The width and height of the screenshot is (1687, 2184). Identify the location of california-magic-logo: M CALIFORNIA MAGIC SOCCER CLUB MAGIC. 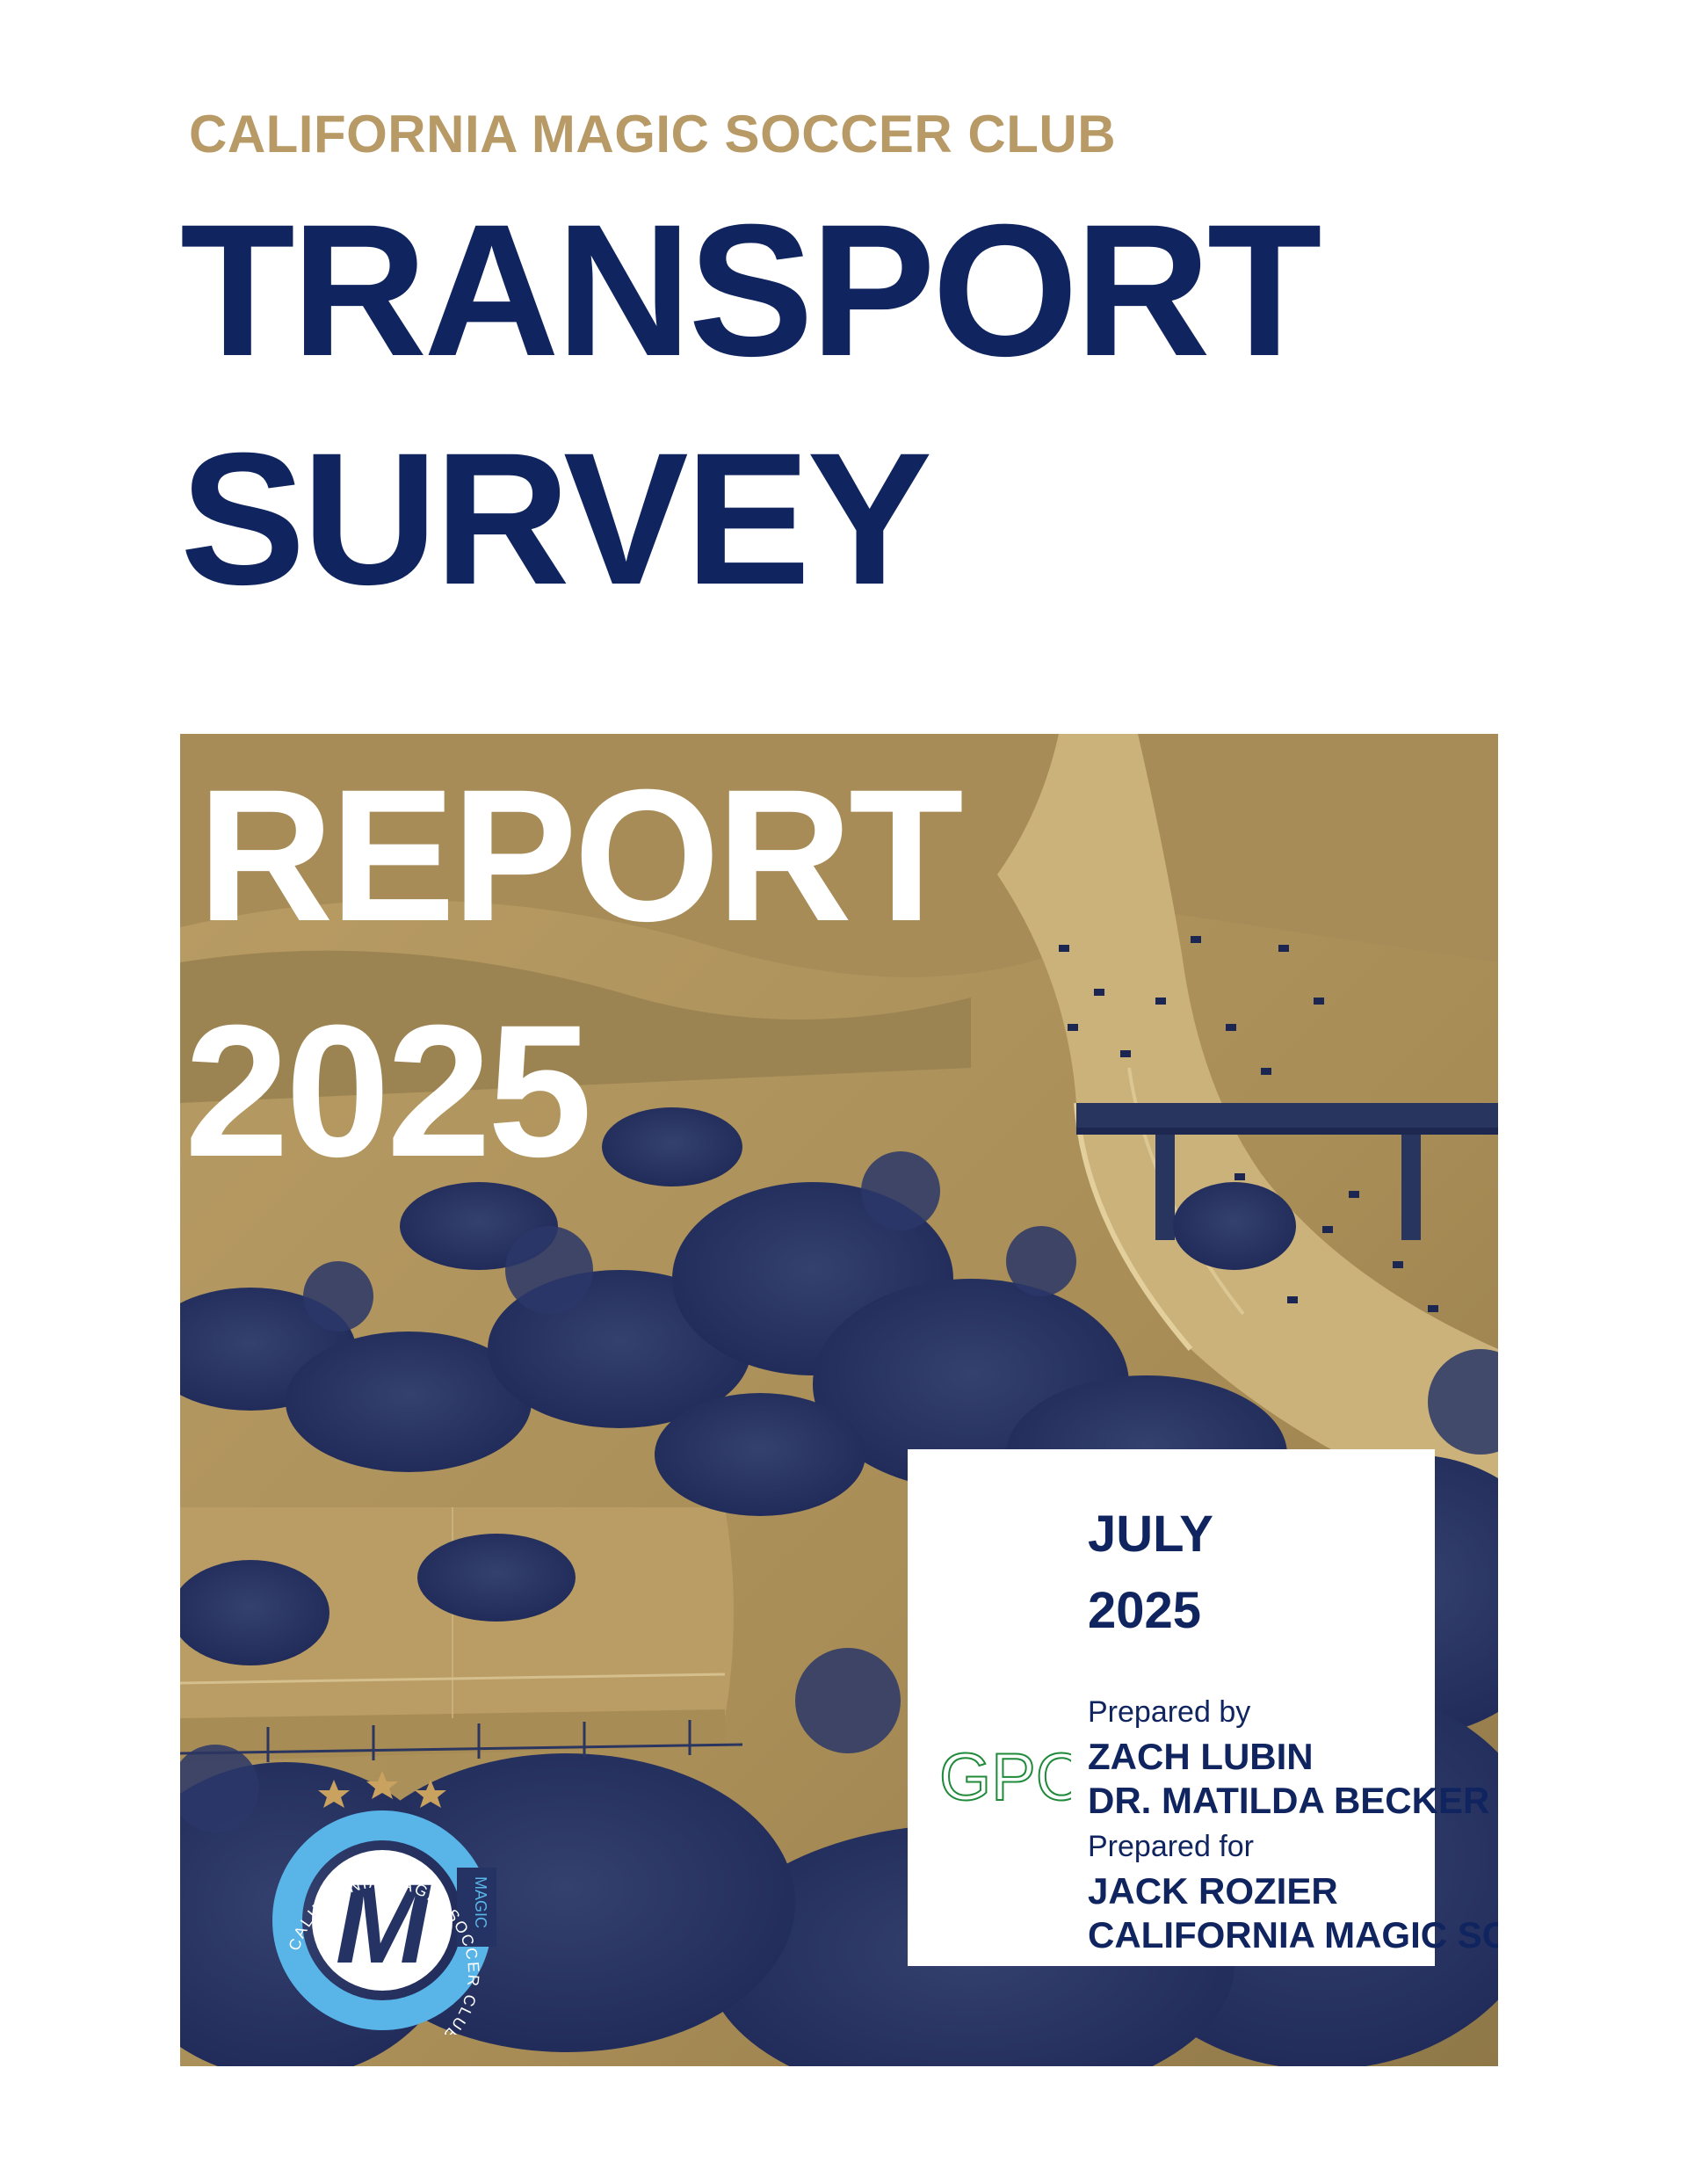
(382, 1890).